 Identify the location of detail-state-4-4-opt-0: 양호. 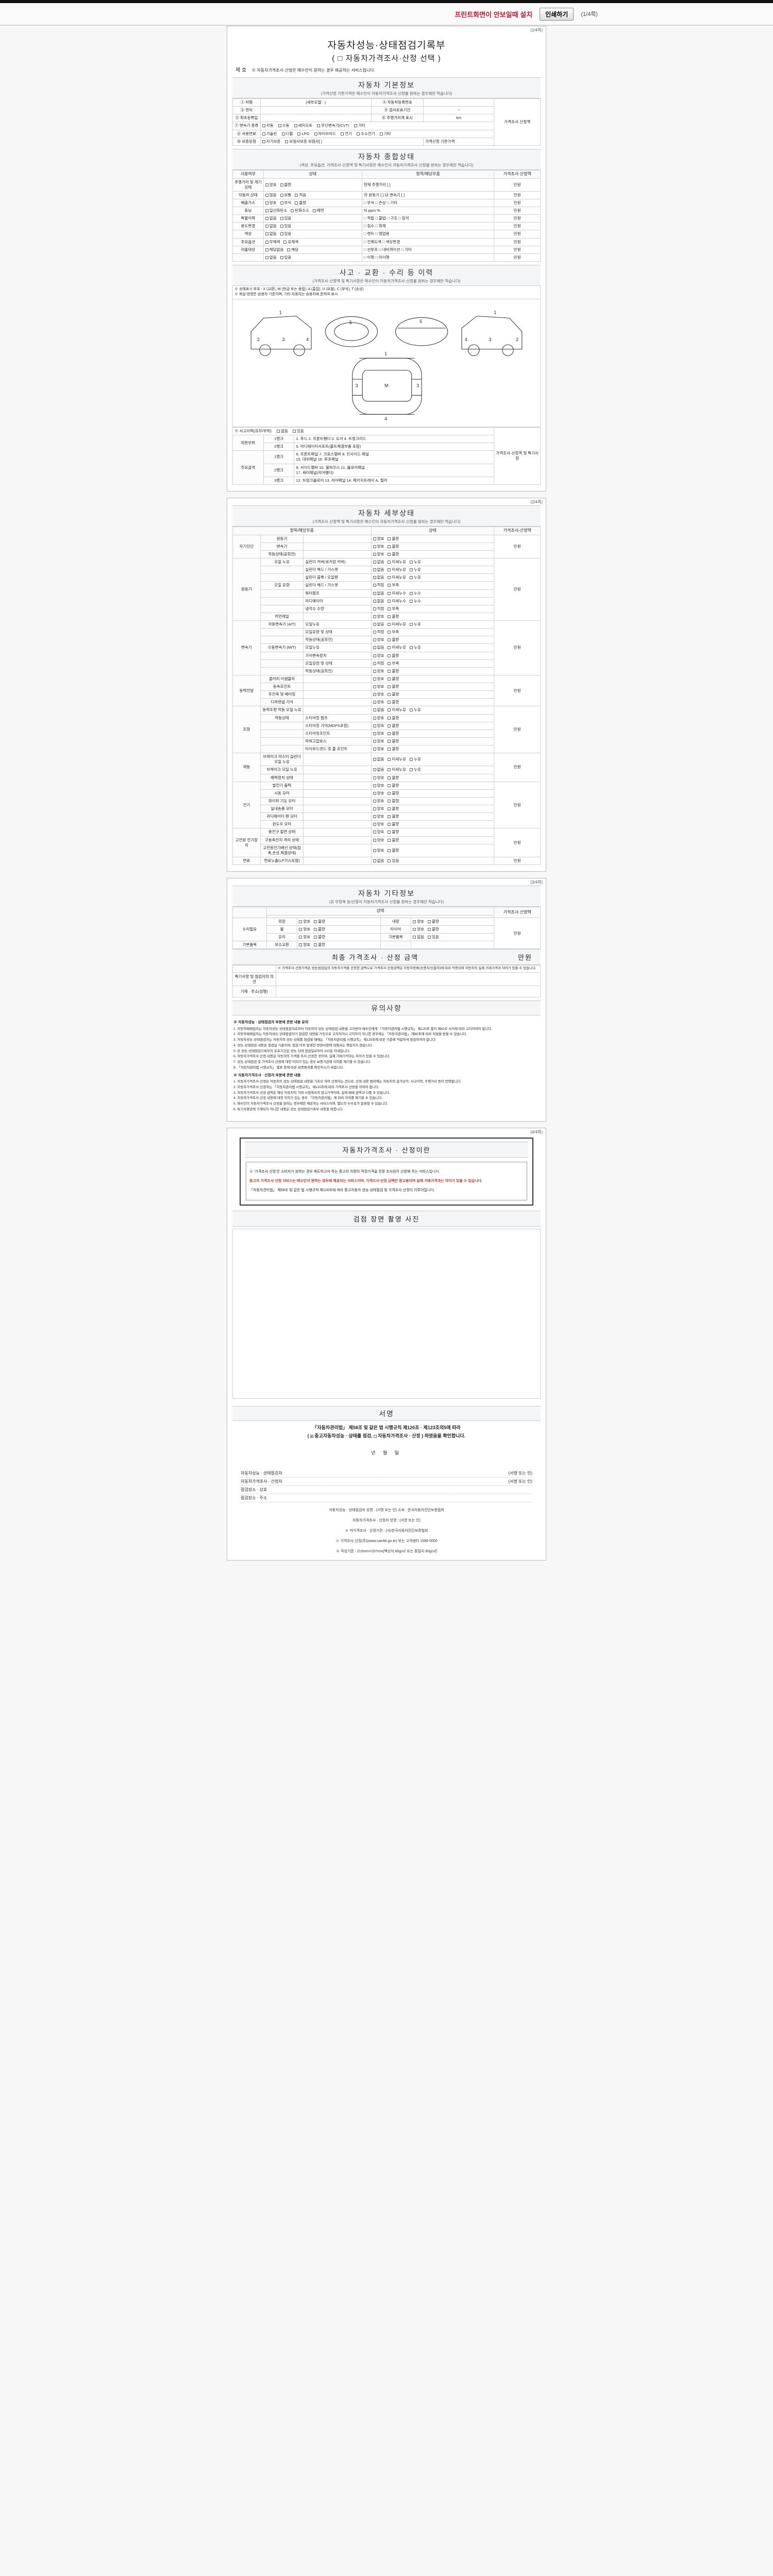
(378, 741).